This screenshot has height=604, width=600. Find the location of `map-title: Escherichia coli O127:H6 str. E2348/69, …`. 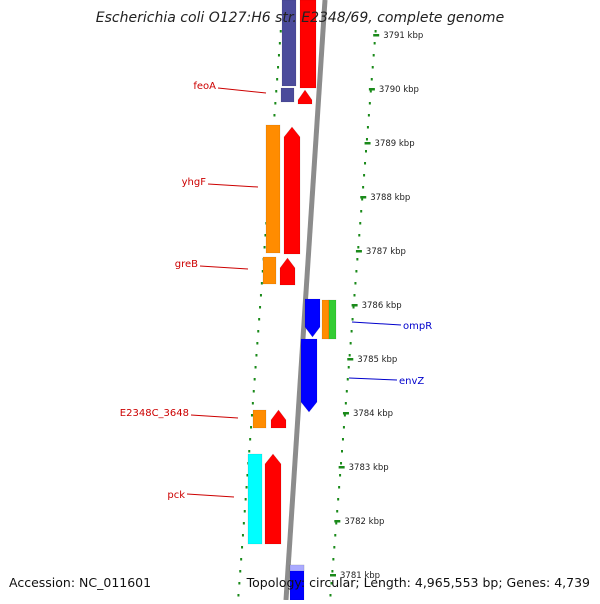

map-title: Escherichia coli O127:H6 str. E2348/69, … is located at coordinates (300, 18).